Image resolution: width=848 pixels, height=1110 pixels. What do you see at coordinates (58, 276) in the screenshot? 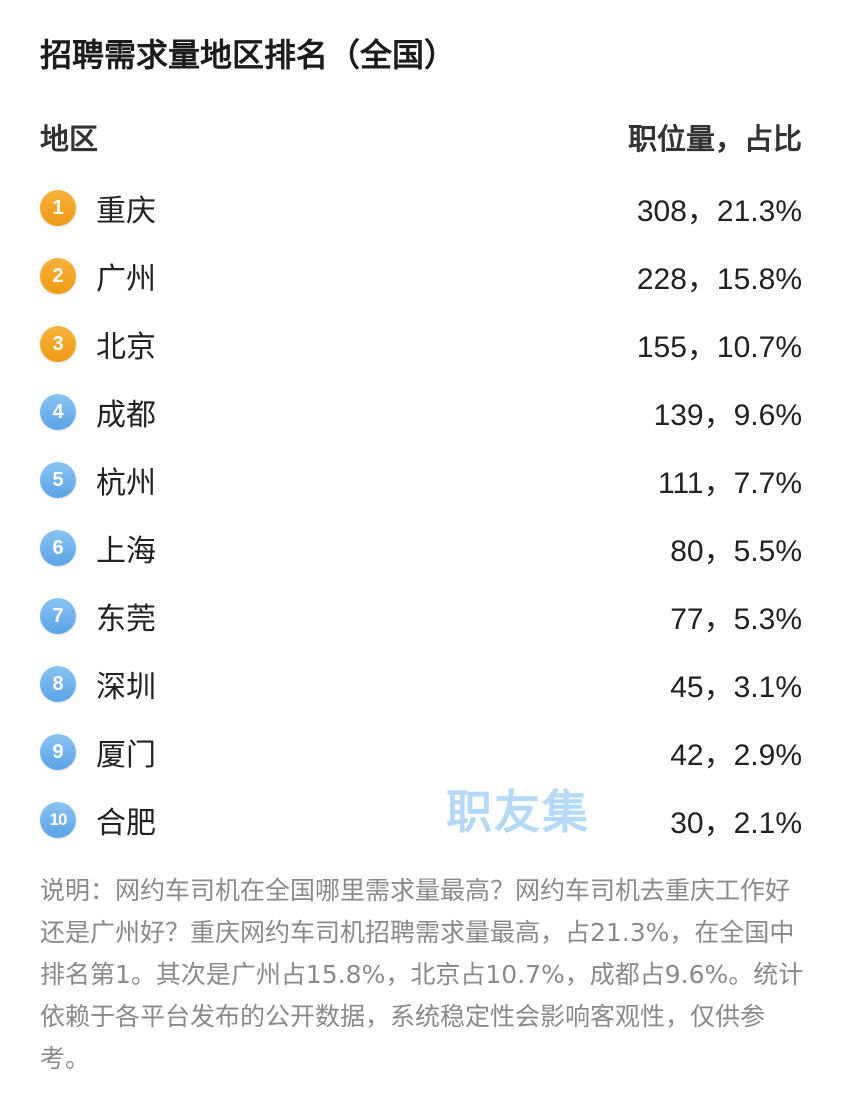
I see `rank-badge: 2` at bounding box center [58, 276].